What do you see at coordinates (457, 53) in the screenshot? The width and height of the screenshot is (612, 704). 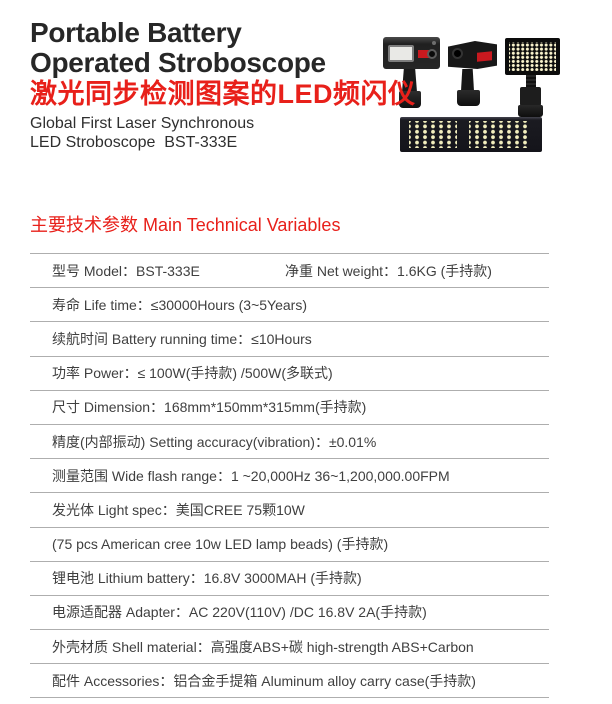 I see `lens` at bounding box center [457, 53].